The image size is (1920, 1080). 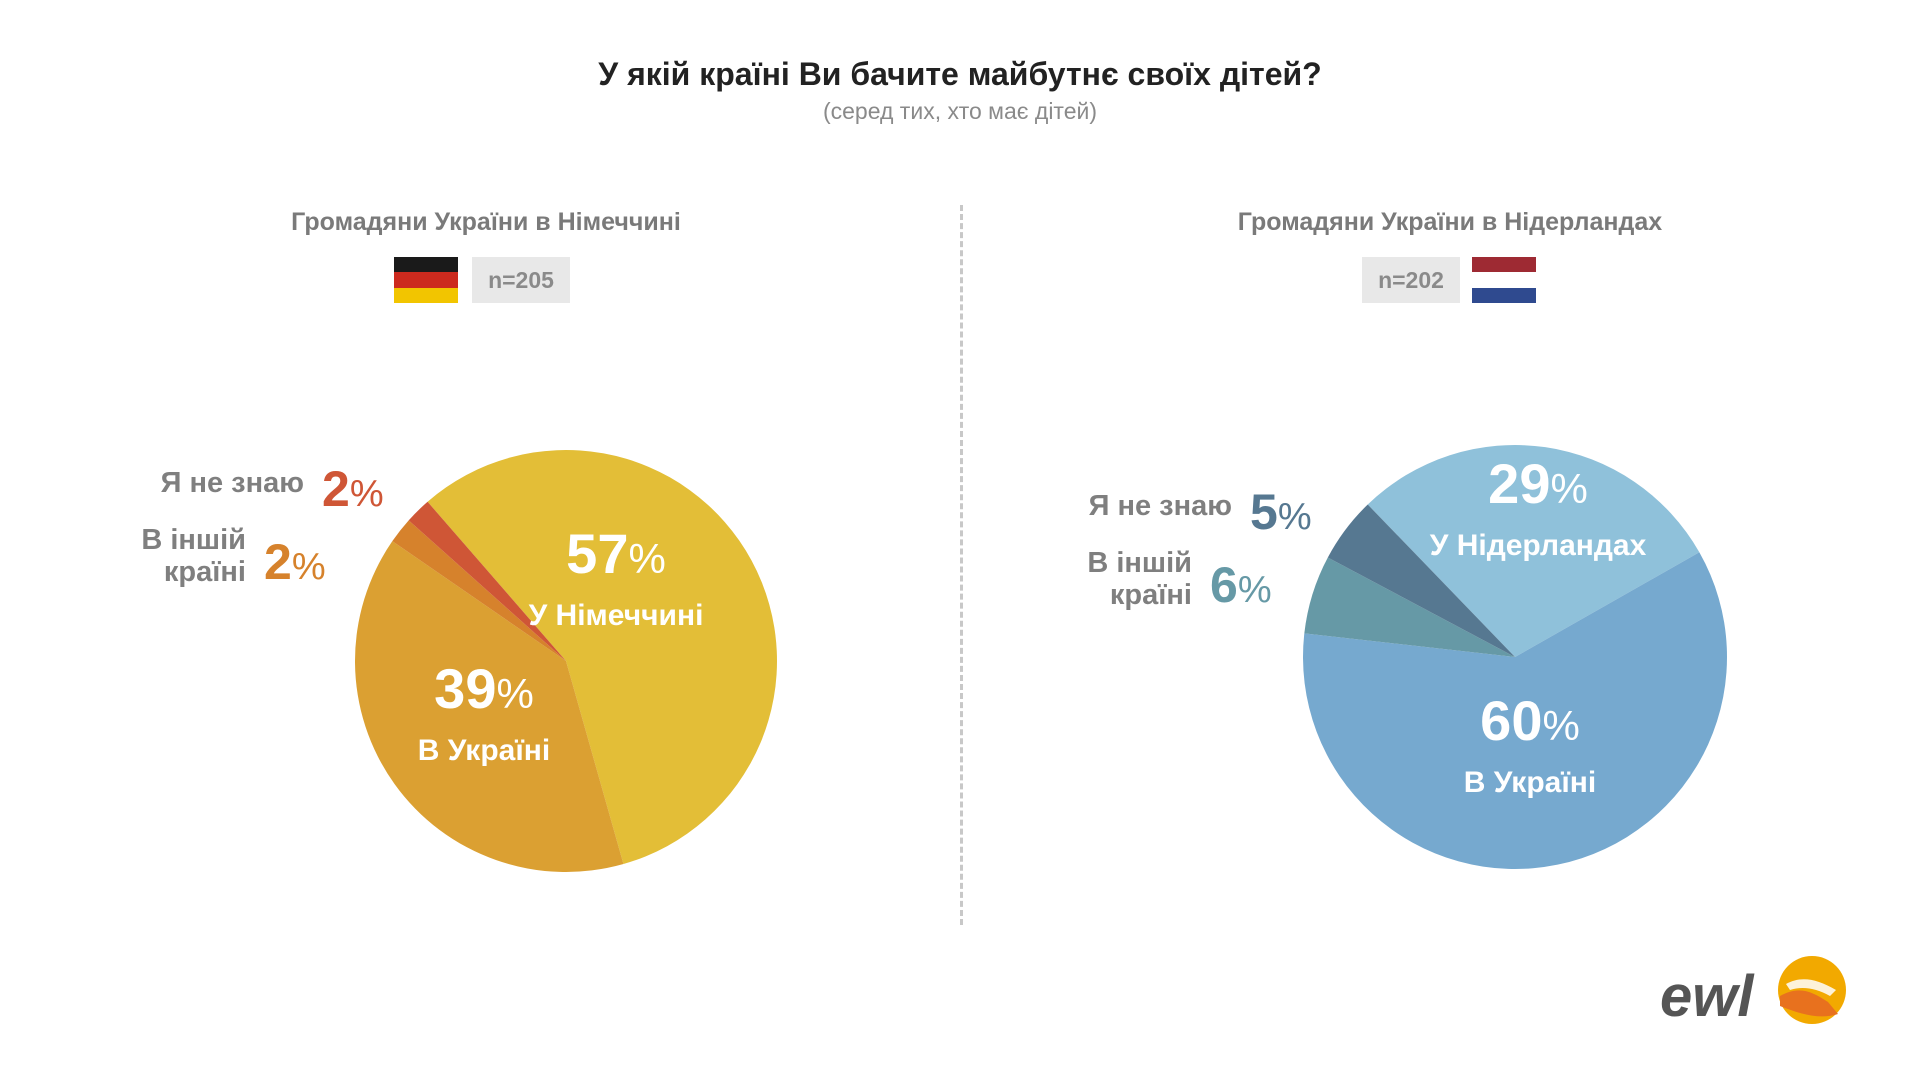 What do you see at coordinates (486, 222) in the screenshot?
I see `panel-heading-germany: Громадяни України в Німеччині` at bounding box center [486, 222].